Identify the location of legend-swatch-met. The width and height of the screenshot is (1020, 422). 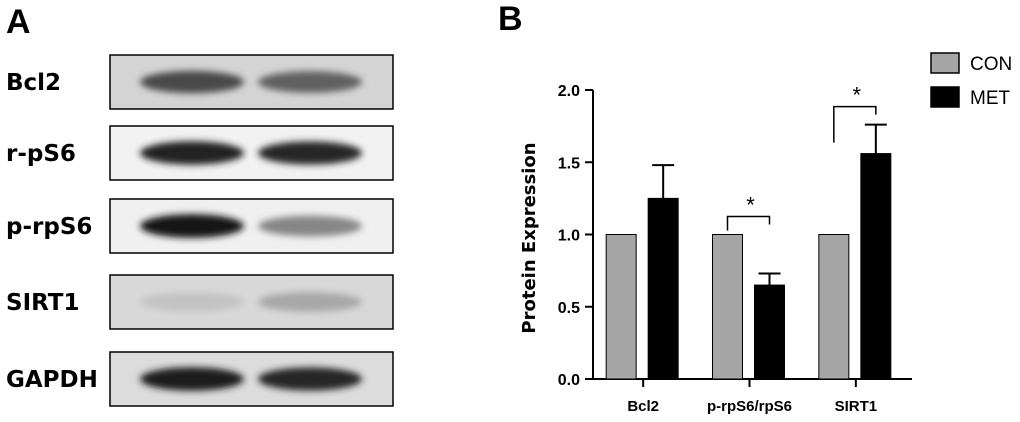
(945, 97).